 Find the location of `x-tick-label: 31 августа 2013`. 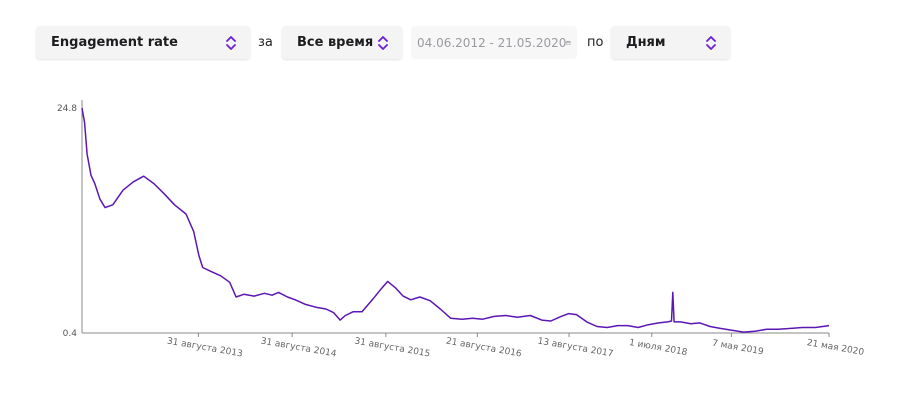

x-tick-label: 31 августа 2013 is located at coordinates (204, 347).